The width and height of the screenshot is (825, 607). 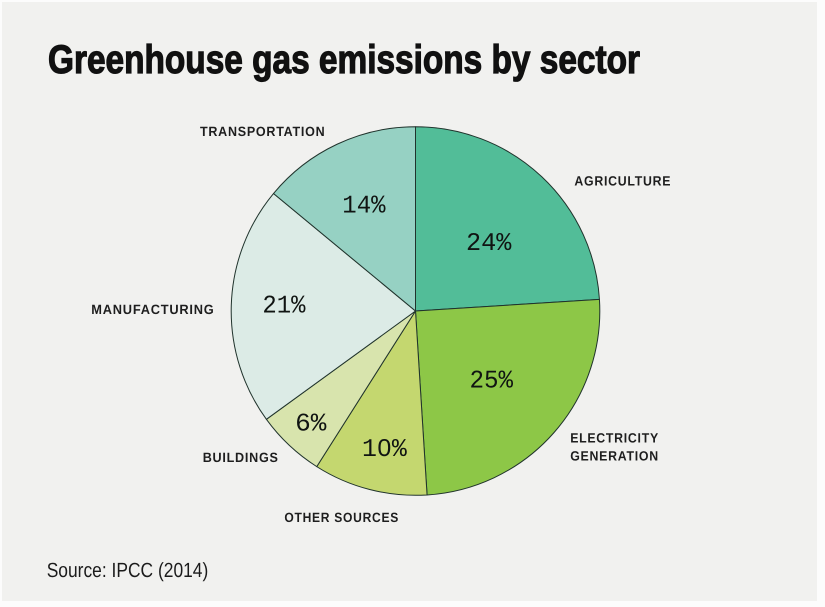 What do you see at coordinates (492, 381) in the screenshot?
I see `svg-text: 25%` at bounding box center [492, 381].